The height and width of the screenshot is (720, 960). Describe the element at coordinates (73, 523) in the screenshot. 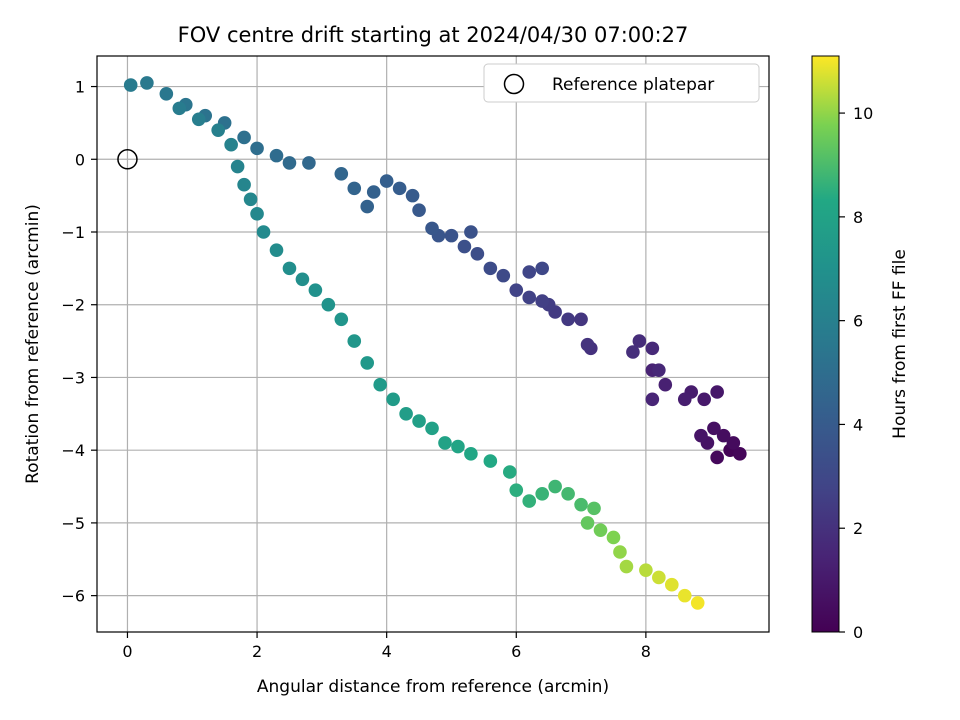

I see `y-tick-label: −5` at that location.